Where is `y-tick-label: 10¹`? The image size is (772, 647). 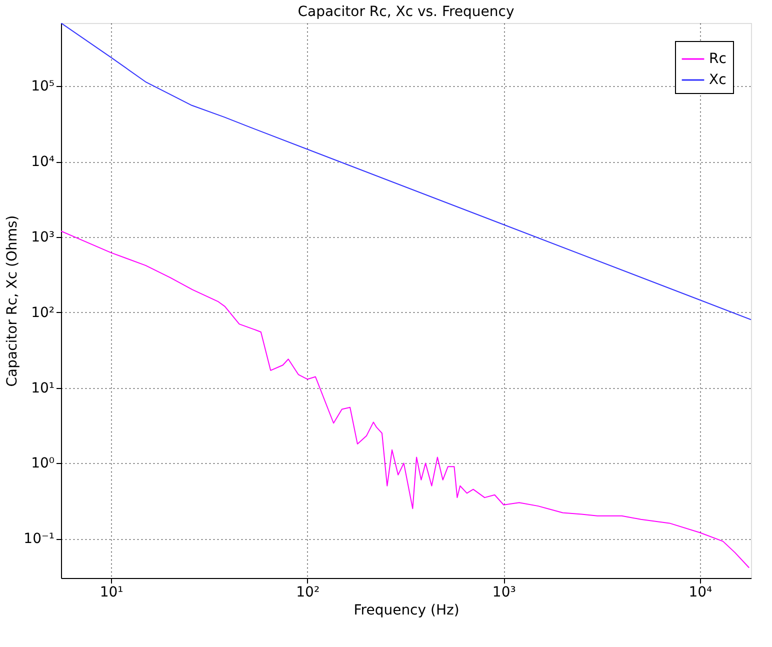
y-tick-label: 10¹ is located at coordinates (42, 388).